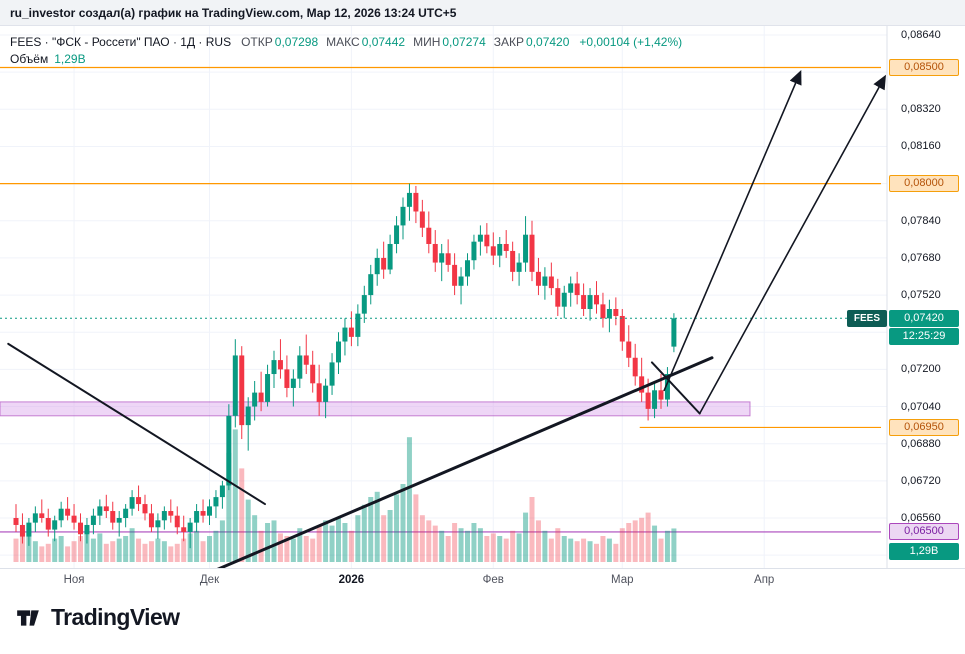  I want to click on time-axis-label: Мар, so click(622, 580).